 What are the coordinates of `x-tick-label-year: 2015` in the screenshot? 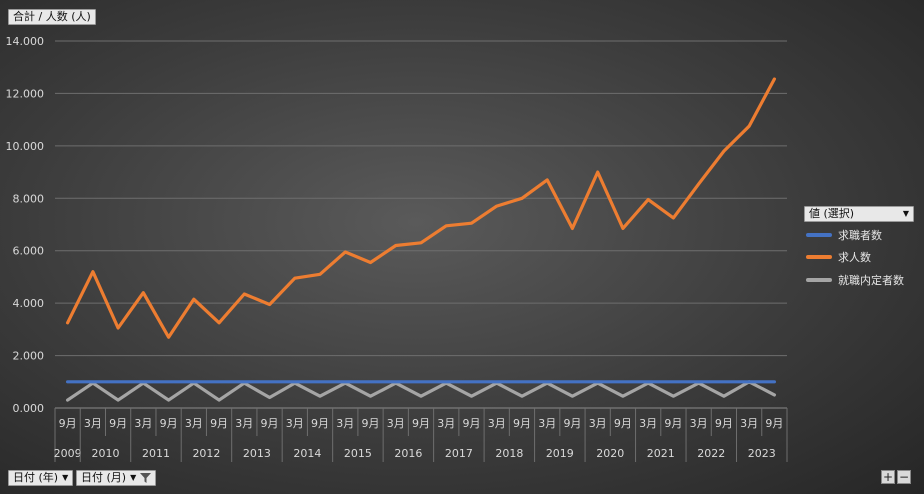 It's located at (358, 453).